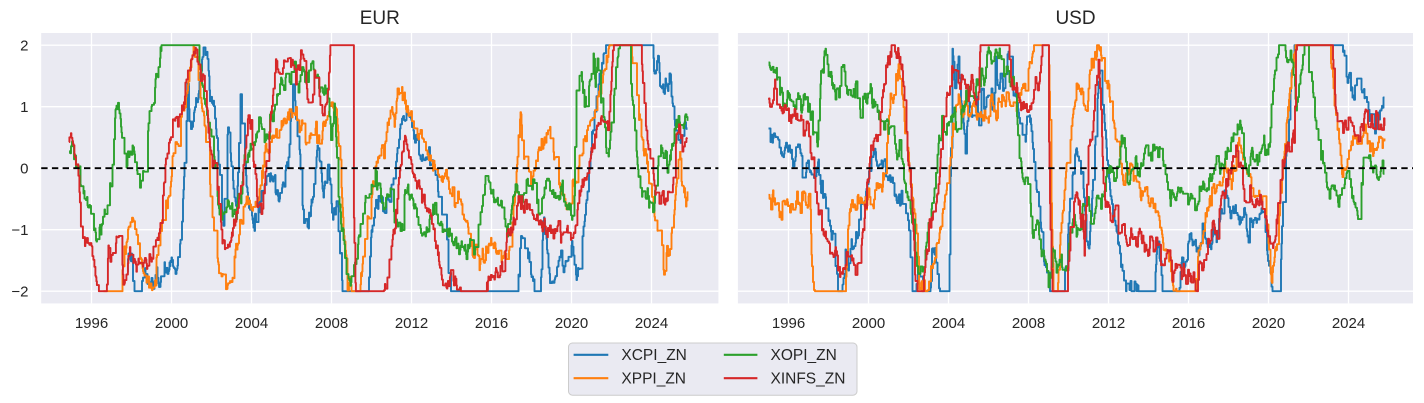 The image size is (1424, 403). I want to click on svg-text: USD, so click(1075, 18).